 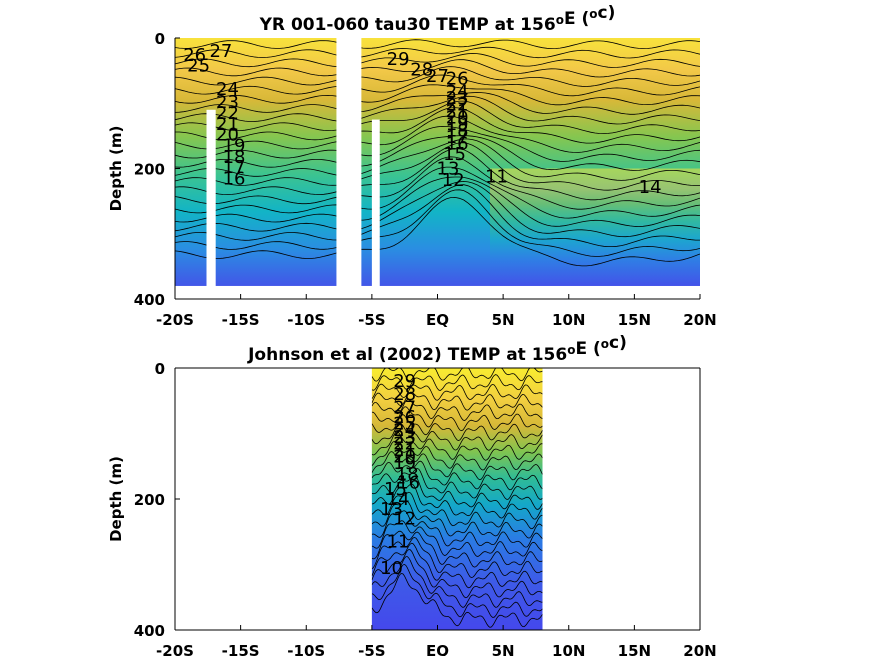 I want to click on contour-lines, so click(x=457, y=498).